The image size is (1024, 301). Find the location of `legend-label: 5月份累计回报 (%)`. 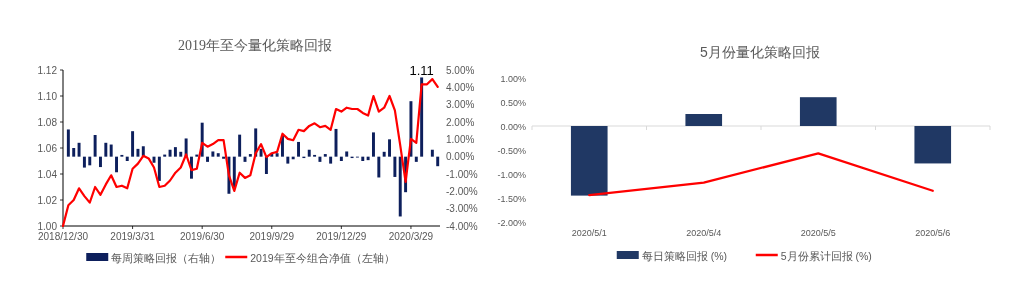

legend-label: 5月份累计回报 (%) is located at coordinates (826, 255).